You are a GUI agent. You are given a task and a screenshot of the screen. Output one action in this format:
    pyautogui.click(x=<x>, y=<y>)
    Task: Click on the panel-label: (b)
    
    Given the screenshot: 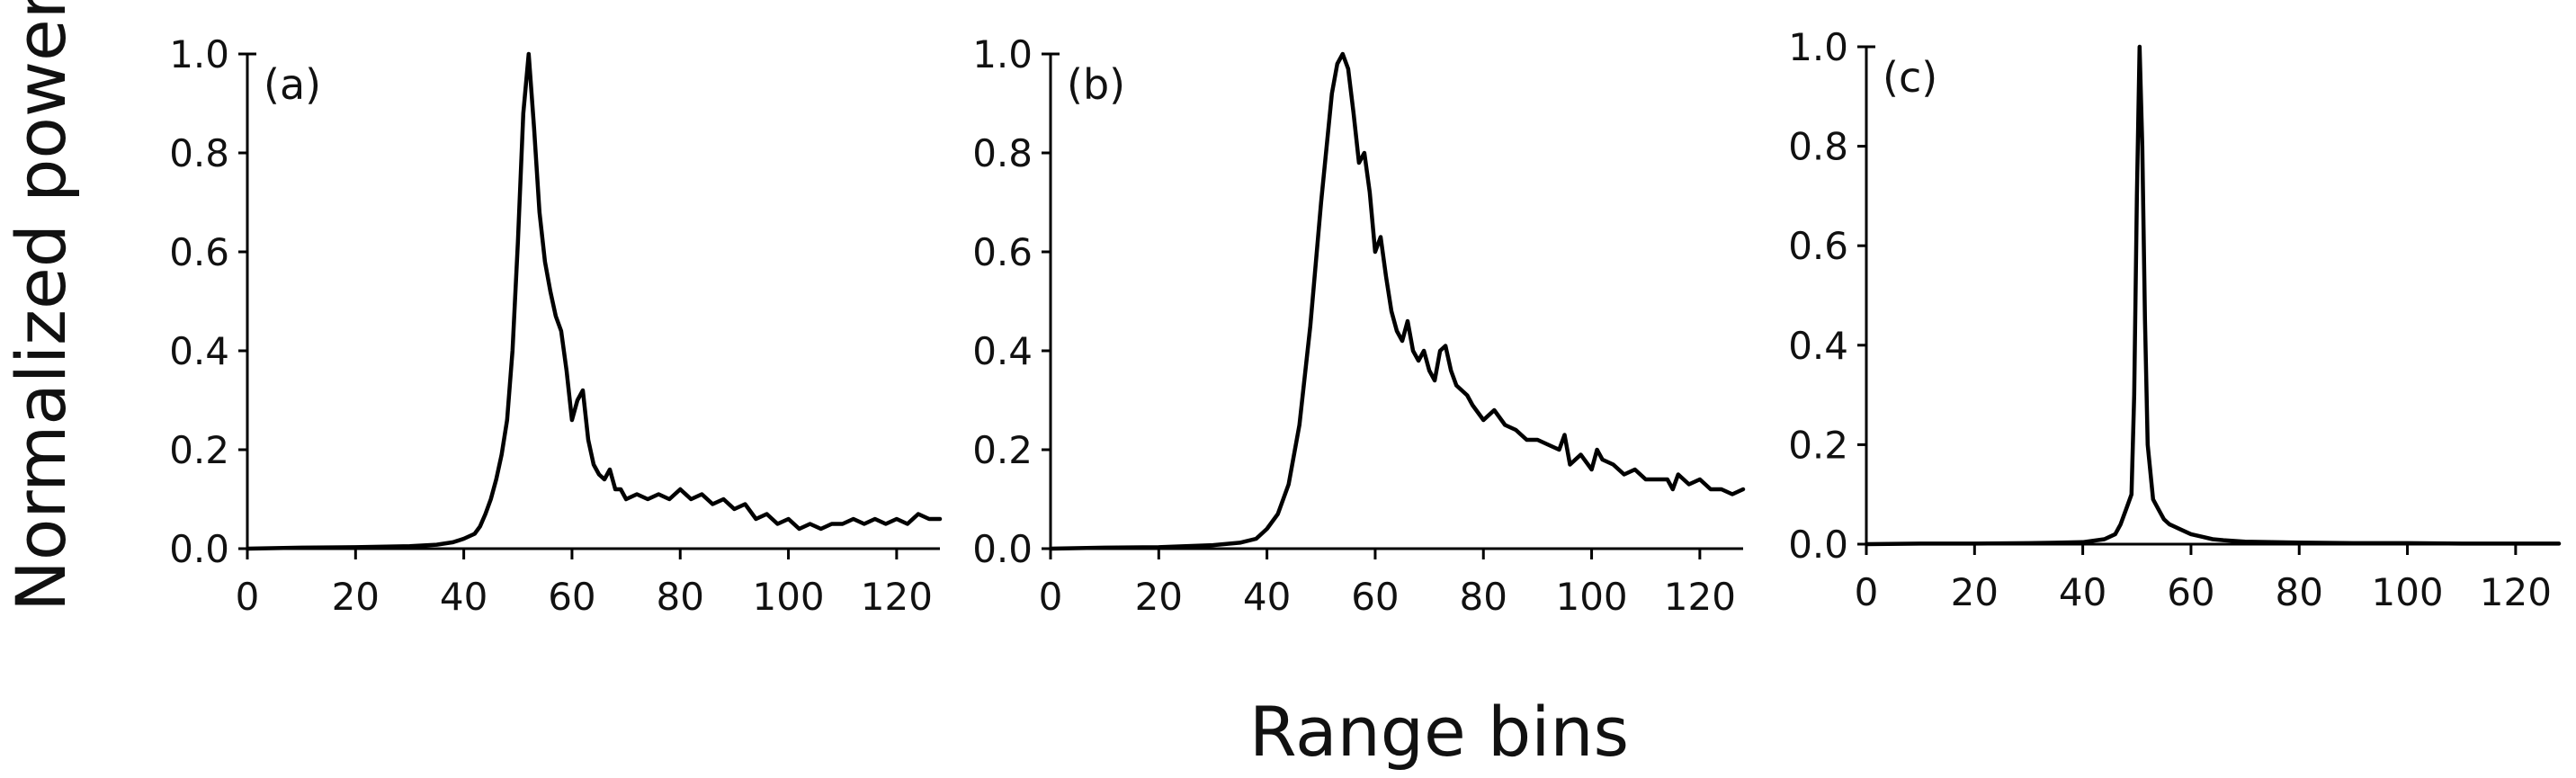 What is the action you would take?
    pyautogui.click(x=1096, y=84)
    